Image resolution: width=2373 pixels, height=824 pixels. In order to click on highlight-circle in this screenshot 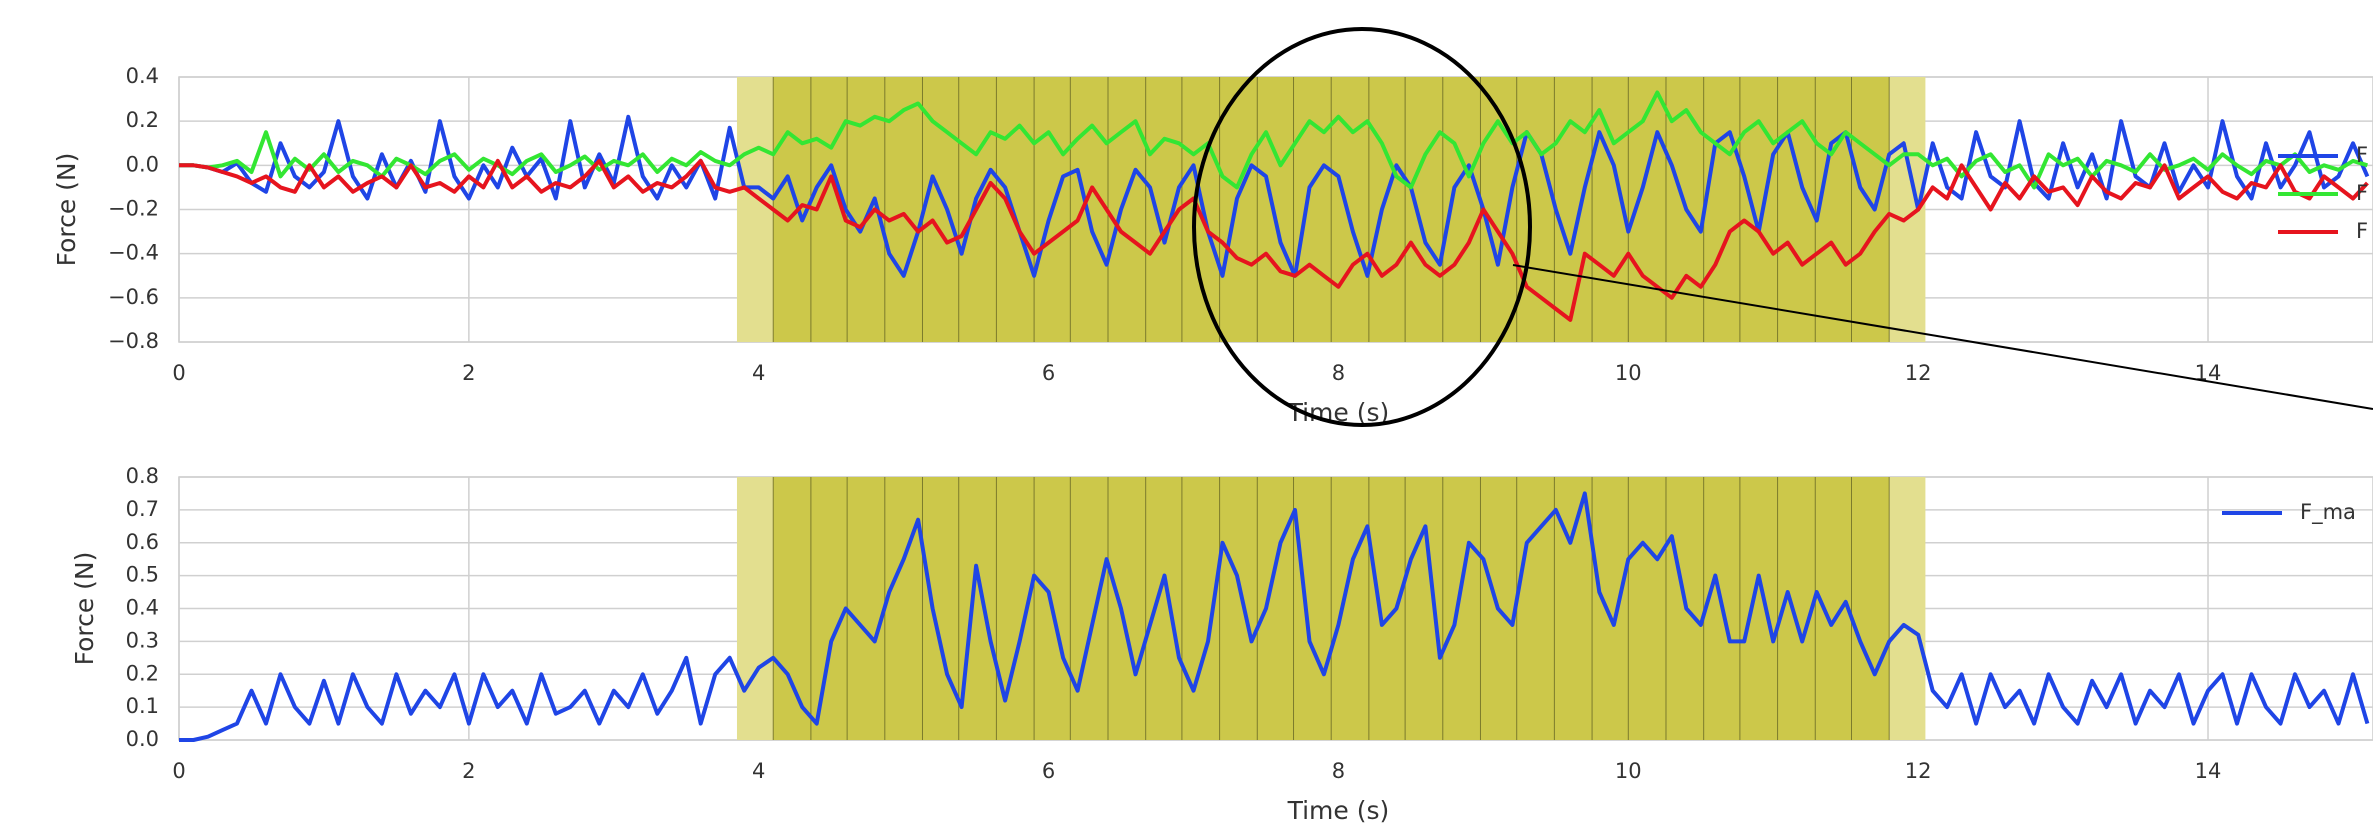, I will do `click(1362, 227)`.